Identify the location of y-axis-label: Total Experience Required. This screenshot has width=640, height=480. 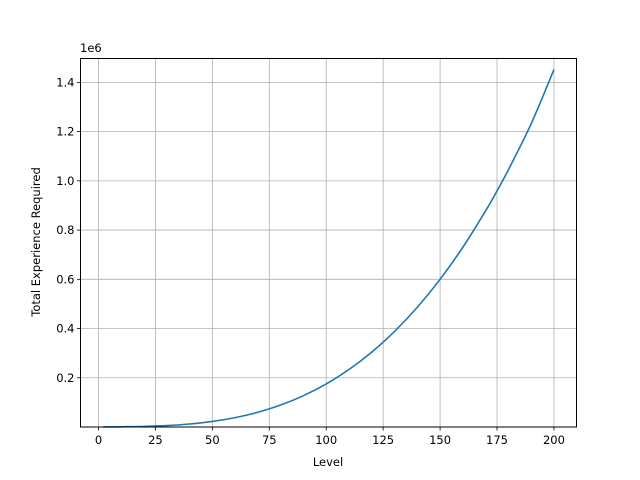
(36, 242).